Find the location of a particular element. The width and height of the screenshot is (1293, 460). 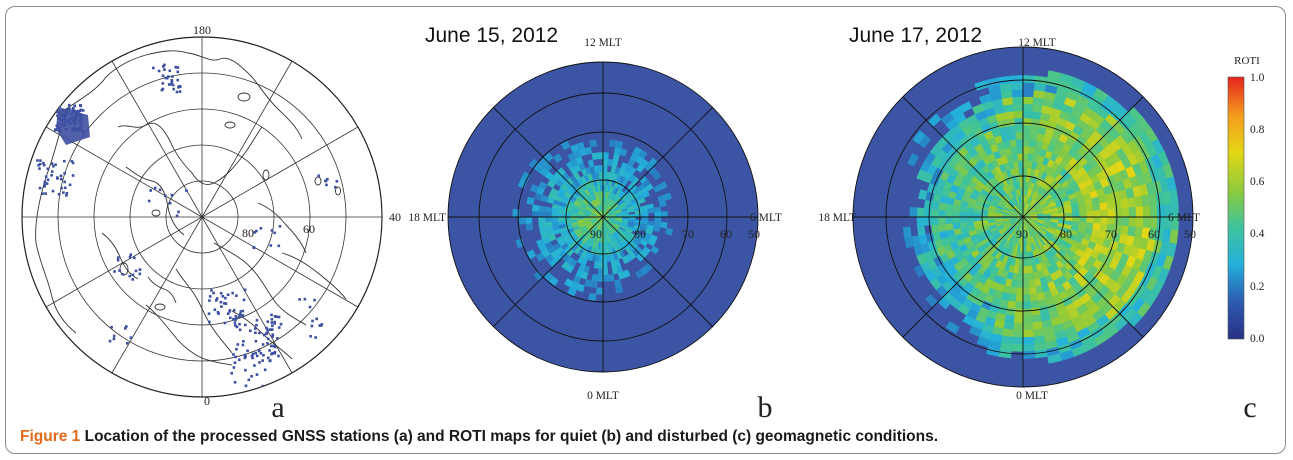

colorbar-ticks: 1.0 0.8 0.6 0.4 0.2 0.0 is located at coordinates (1257, 208).